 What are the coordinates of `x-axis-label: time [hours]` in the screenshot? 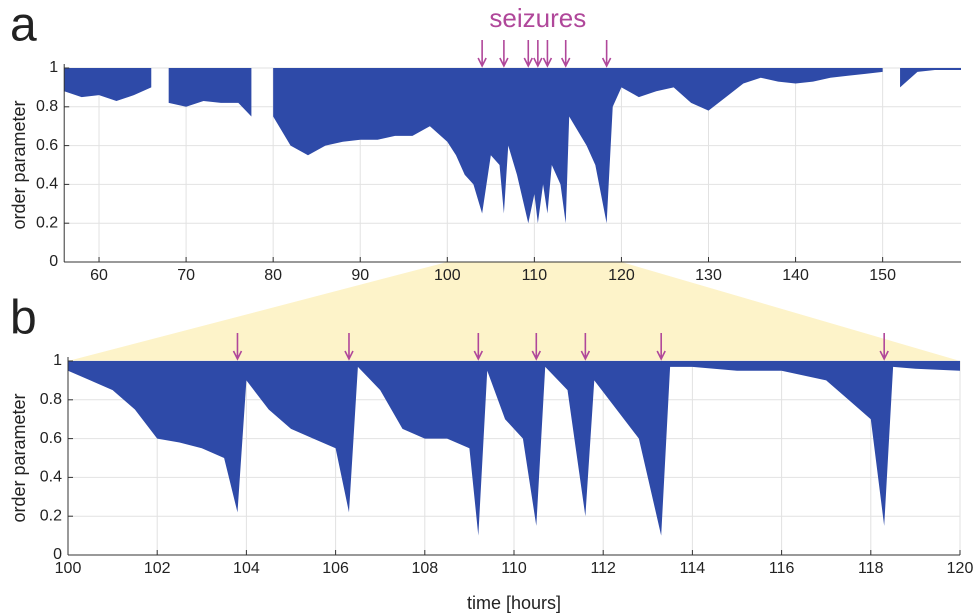 It's located at (514, 603).